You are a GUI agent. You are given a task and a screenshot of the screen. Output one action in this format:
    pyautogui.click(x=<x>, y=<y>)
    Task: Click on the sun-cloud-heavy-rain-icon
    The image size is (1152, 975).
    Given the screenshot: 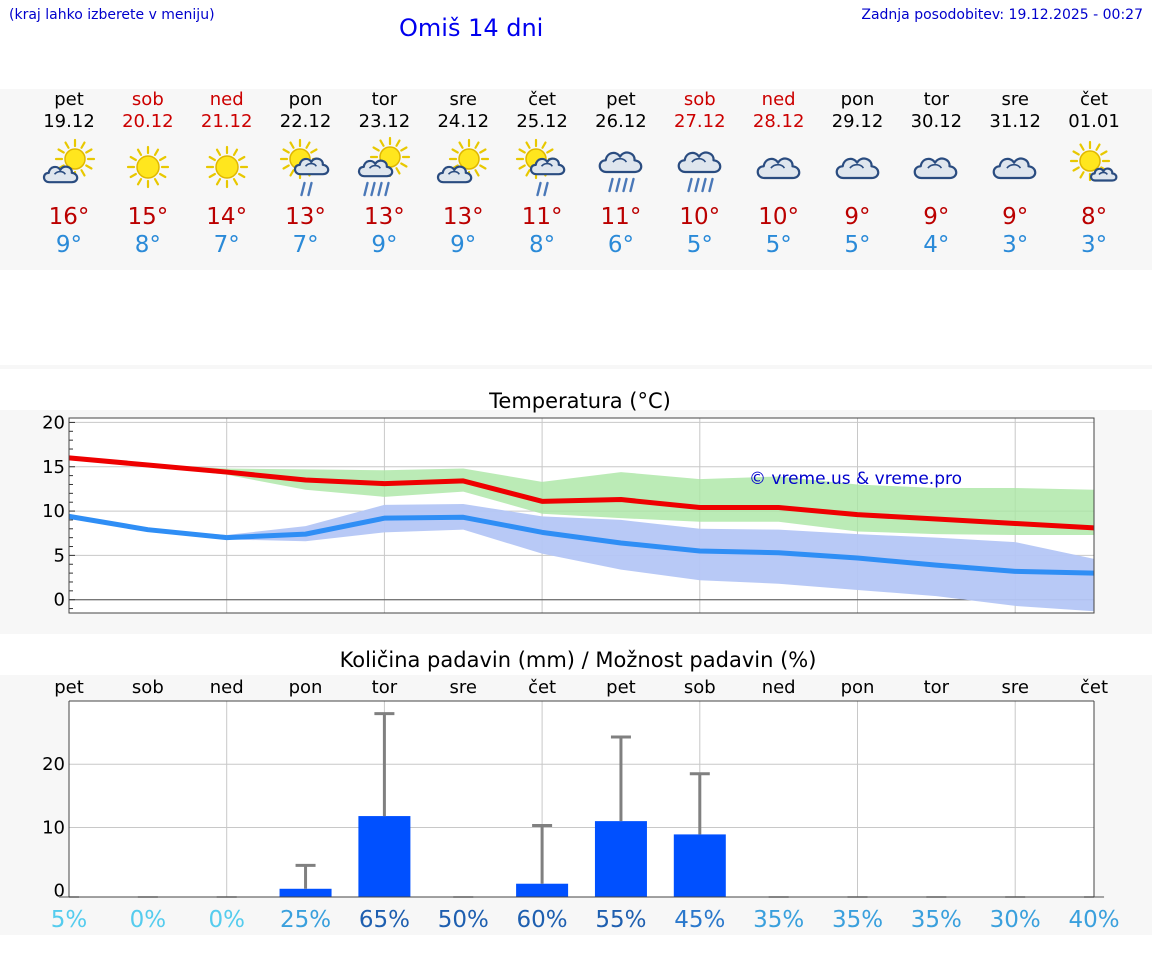 What is the action you would take?
    pyautogui.click(x=384, y=166)
    